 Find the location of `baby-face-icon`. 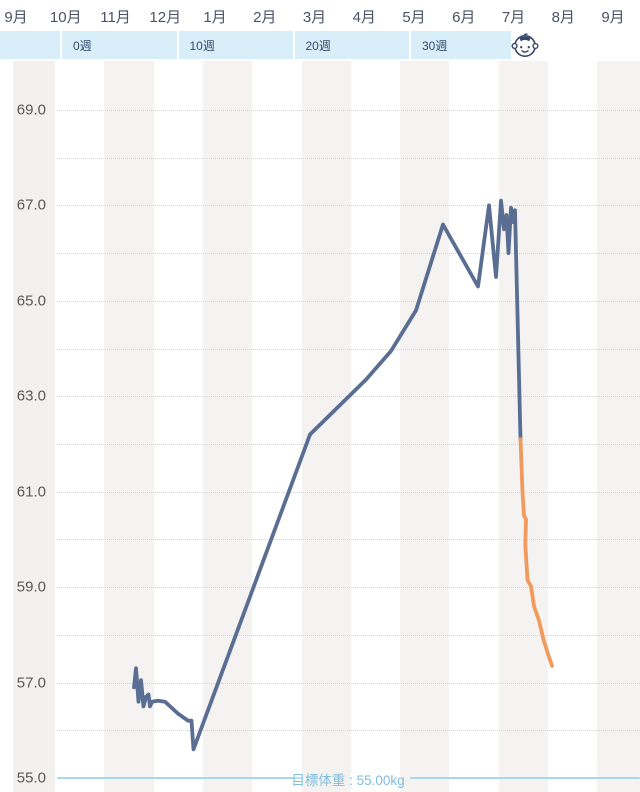

baby-face-icon is located at coordinates (525, 45).